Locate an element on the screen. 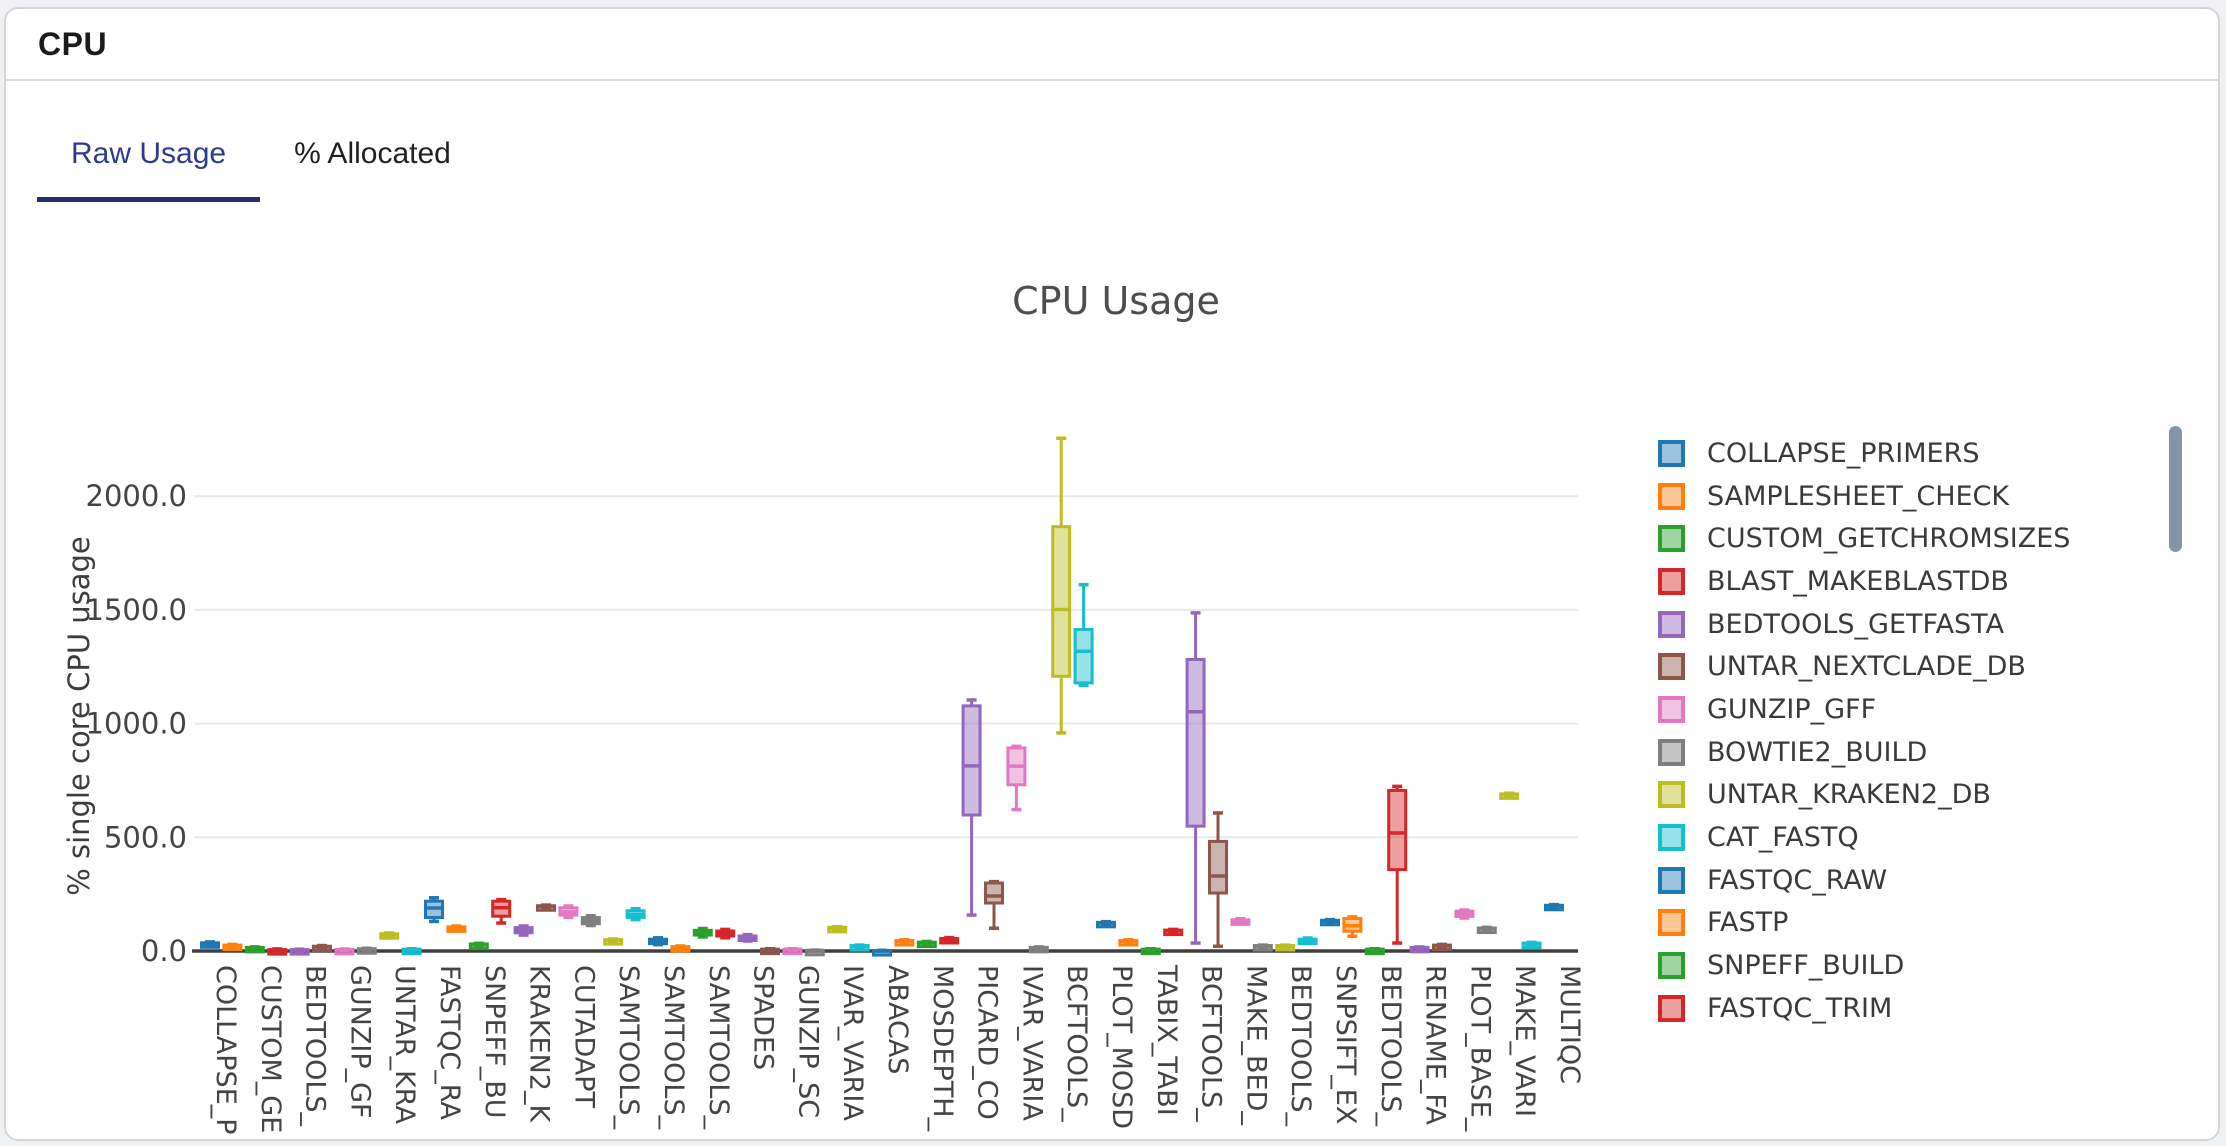  legend-item: UNTAR_NEXTCLADE_DB is located at coordinates (1864, 666).